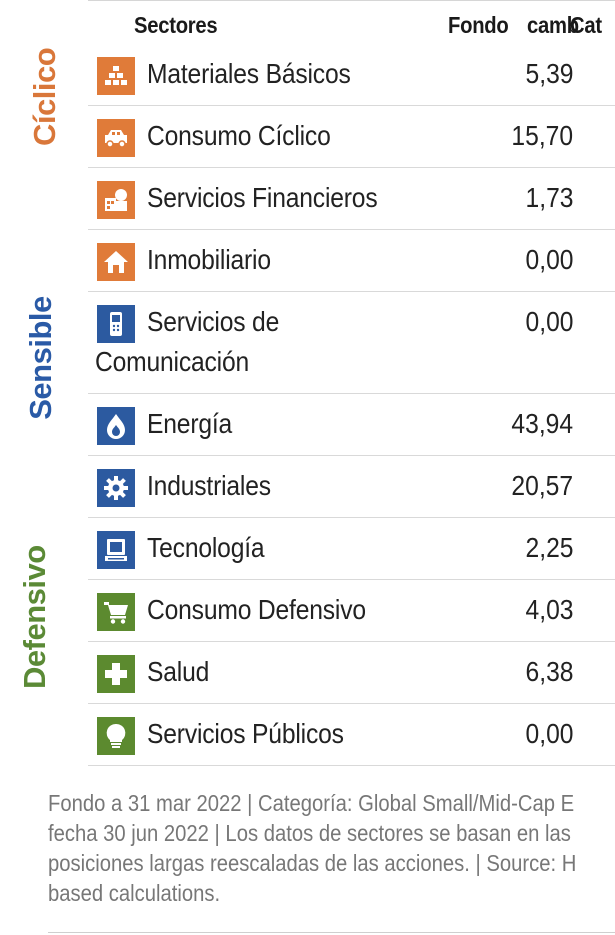 The image size is (615, 935). I want to click on sector-label: Industriales, so click(209, 485).